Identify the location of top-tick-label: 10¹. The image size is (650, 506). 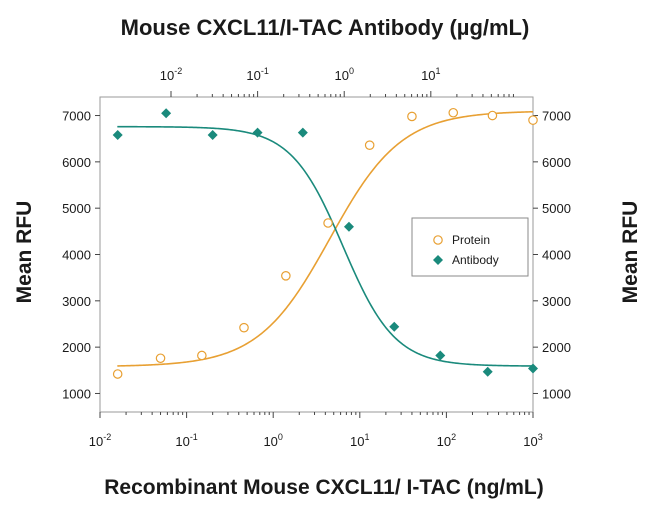
(430, 74).